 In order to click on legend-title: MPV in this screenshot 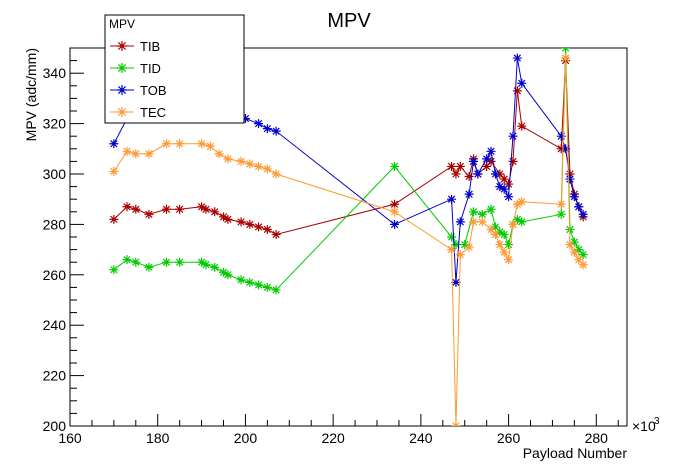, I will do `click(122, 24)`.